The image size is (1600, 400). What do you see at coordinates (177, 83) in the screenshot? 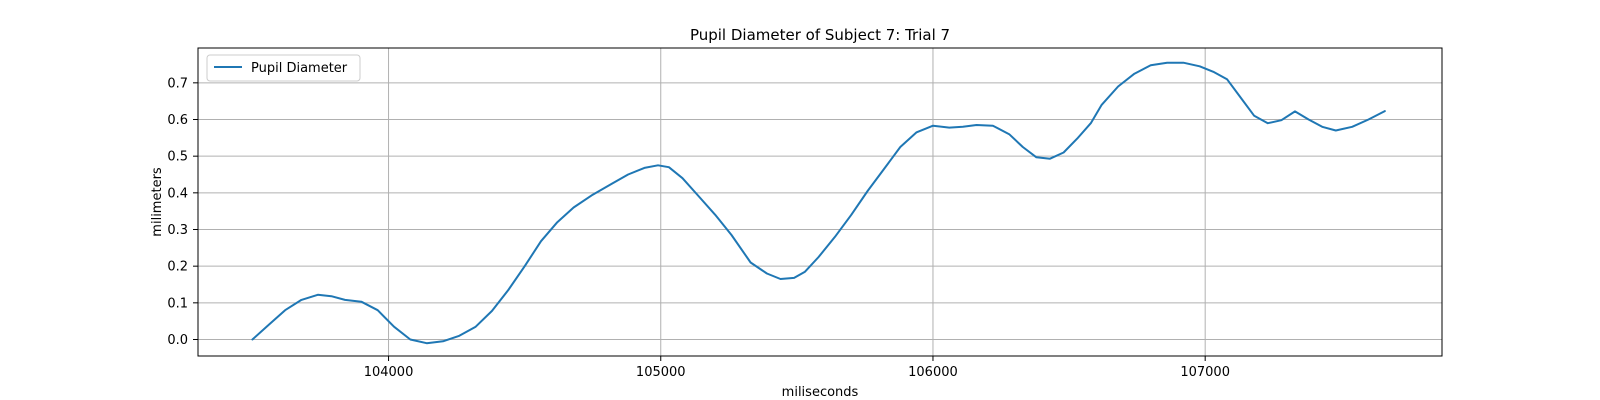
I see `y-tick-label: 0.7` at bounding box center [177, 83].